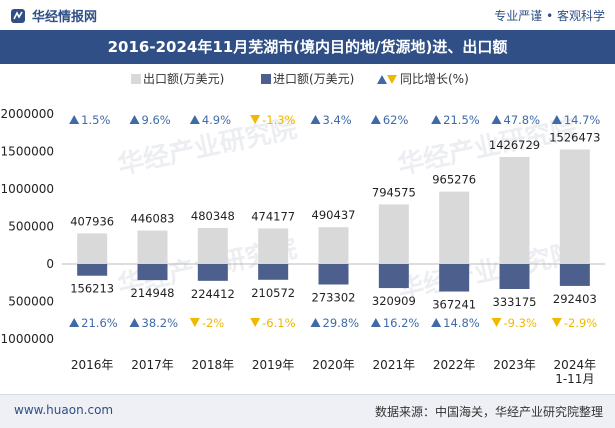 The image size is (615, 428). Describe the element at coordinates (213, 323) in the screenshot. I see `import-yoy-label: -2%` at that location.